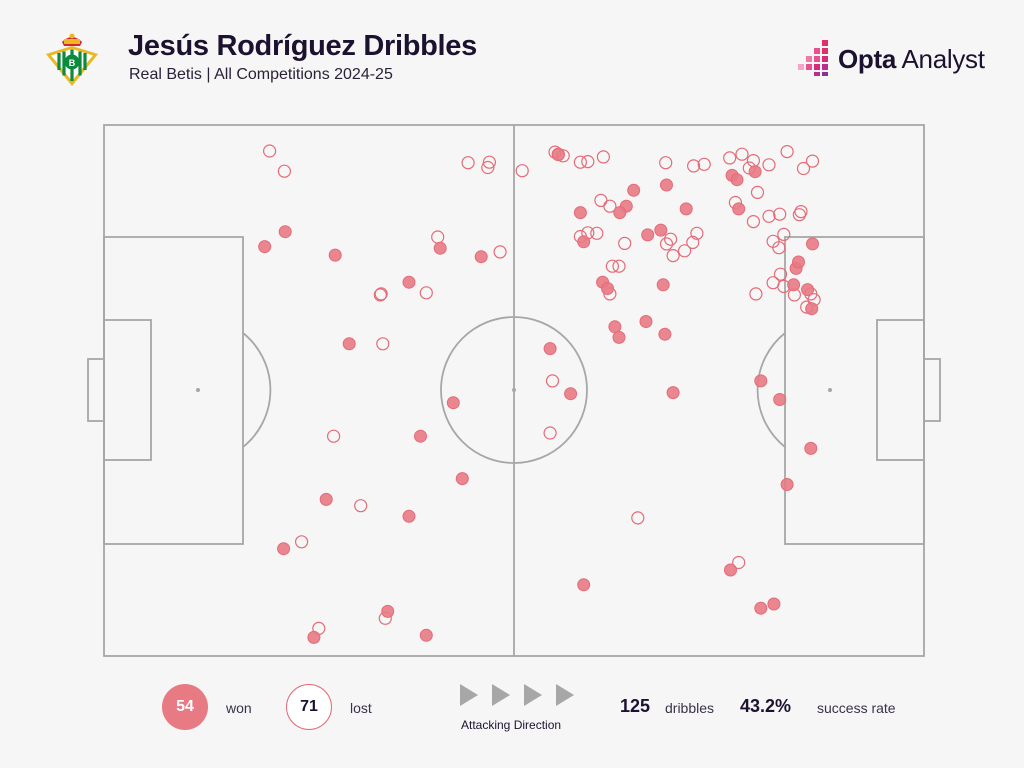  Describe the element at coordinates (261, 74) in the screenshot. I see `chart-subtitle: Real Betis | All Competitions 2024-25` at that location.